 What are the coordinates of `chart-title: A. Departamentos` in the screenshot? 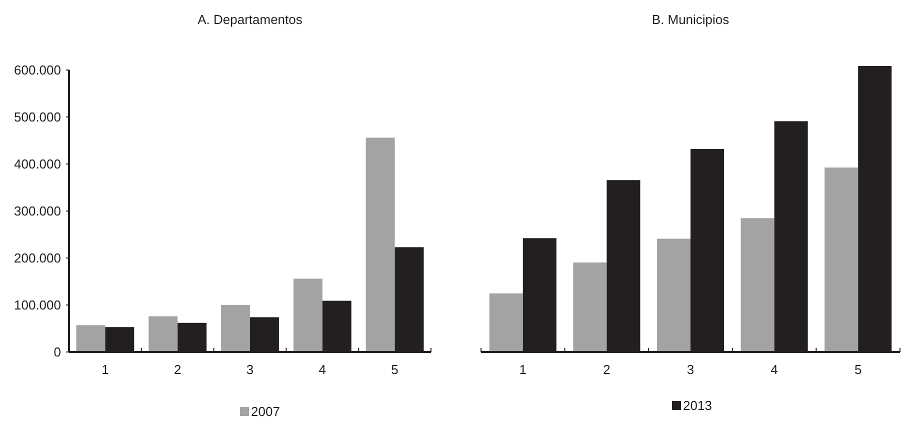 It's located at (250, 19).